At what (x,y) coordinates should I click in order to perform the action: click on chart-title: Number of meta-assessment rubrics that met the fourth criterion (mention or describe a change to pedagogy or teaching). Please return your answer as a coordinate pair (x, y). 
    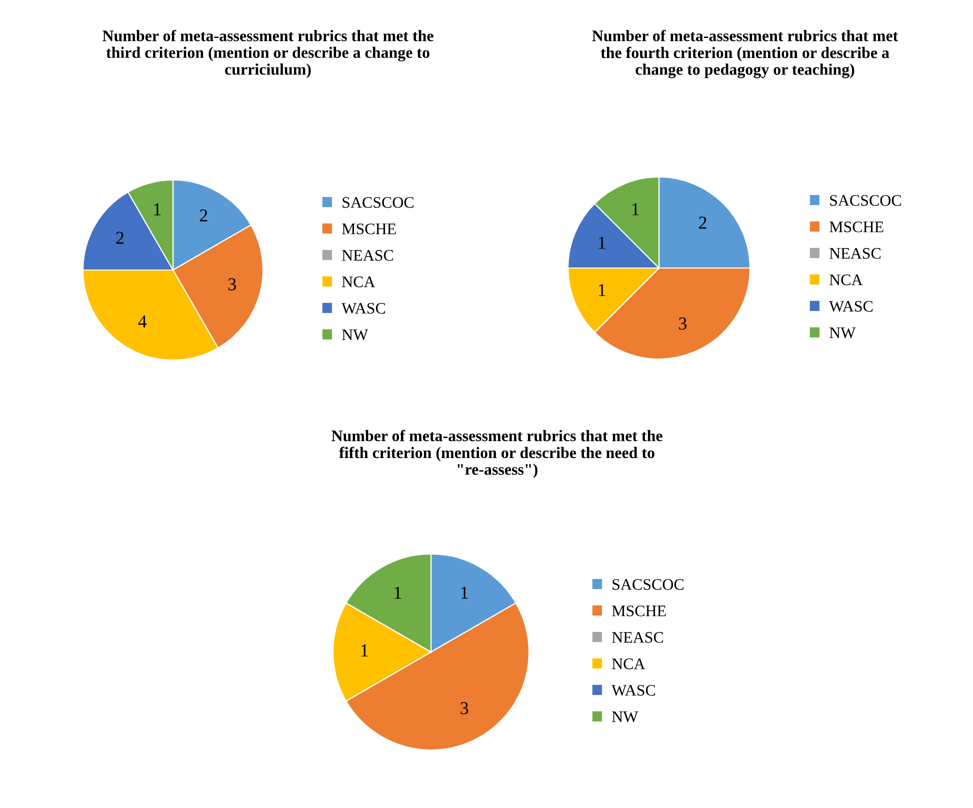
    Looking at the image, I should click on (745, 54).